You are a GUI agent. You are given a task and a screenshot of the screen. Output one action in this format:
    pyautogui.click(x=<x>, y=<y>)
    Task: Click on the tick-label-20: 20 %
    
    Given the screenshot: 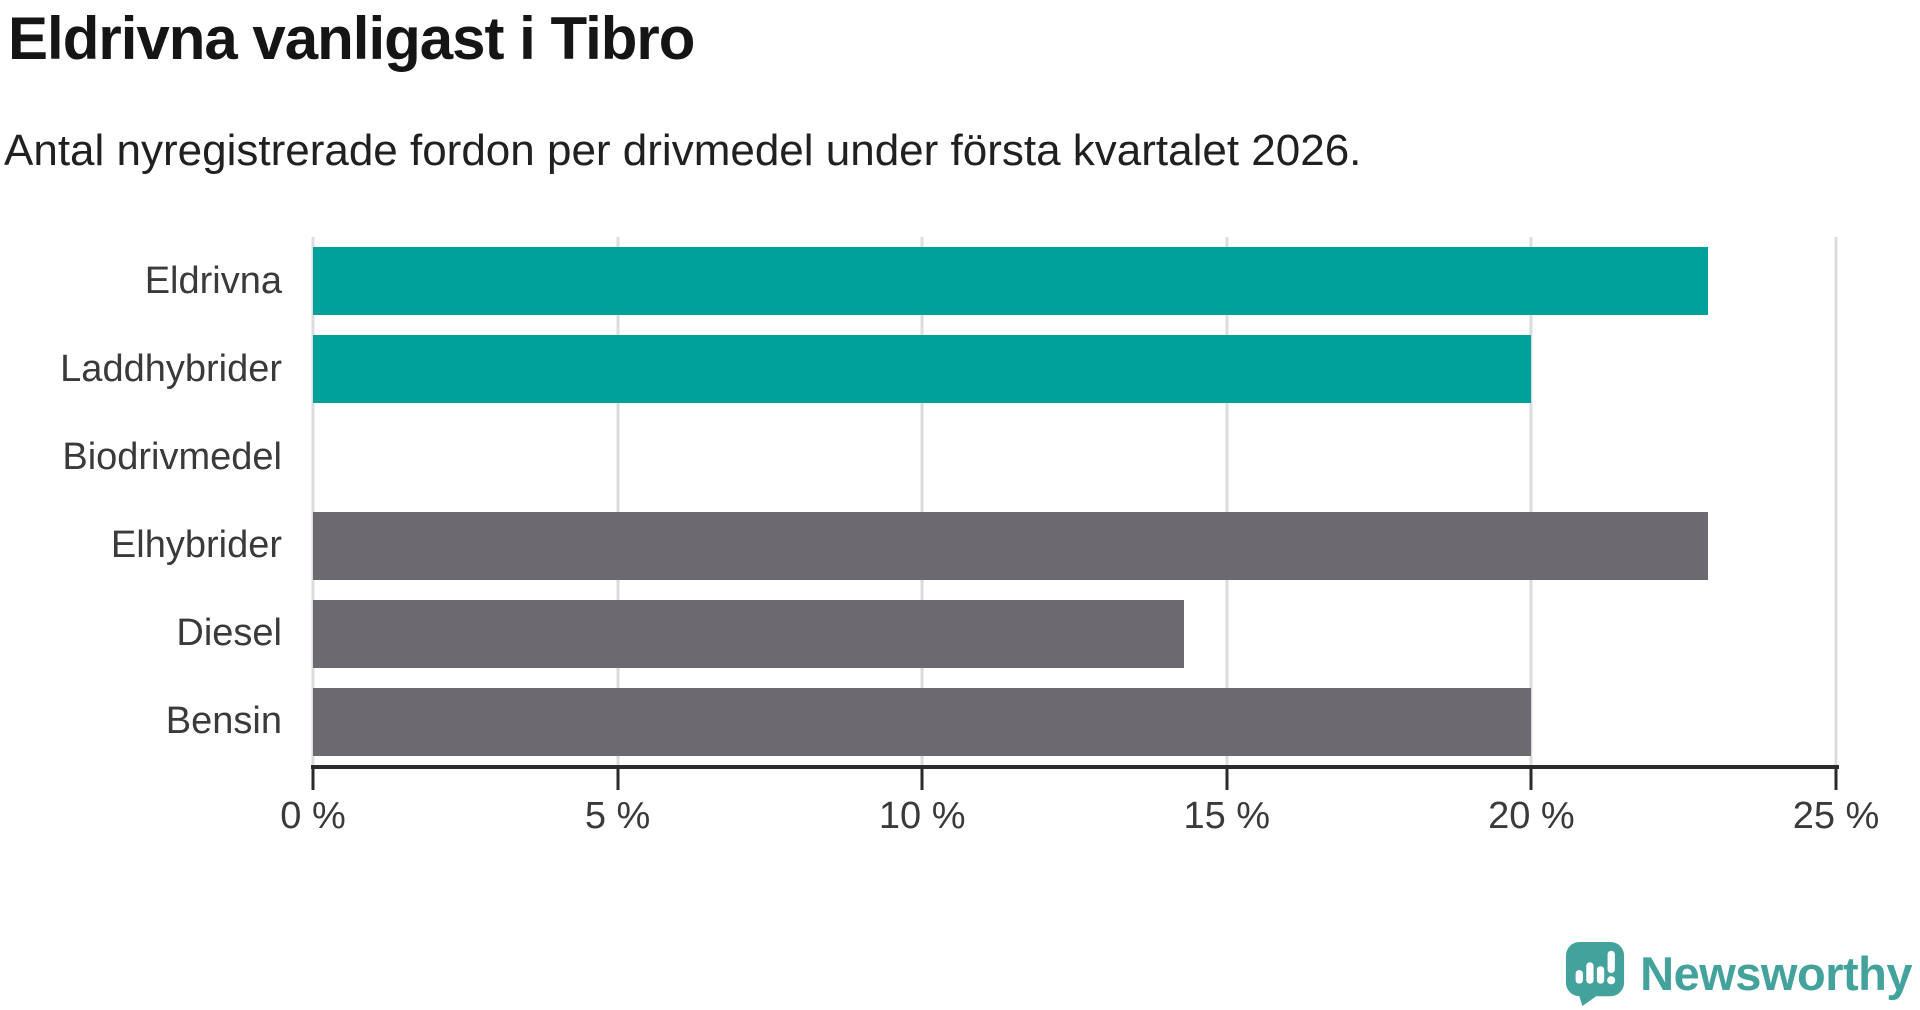 What is the action you would take?
    pyautogui.click(x=1531, y=816)
    